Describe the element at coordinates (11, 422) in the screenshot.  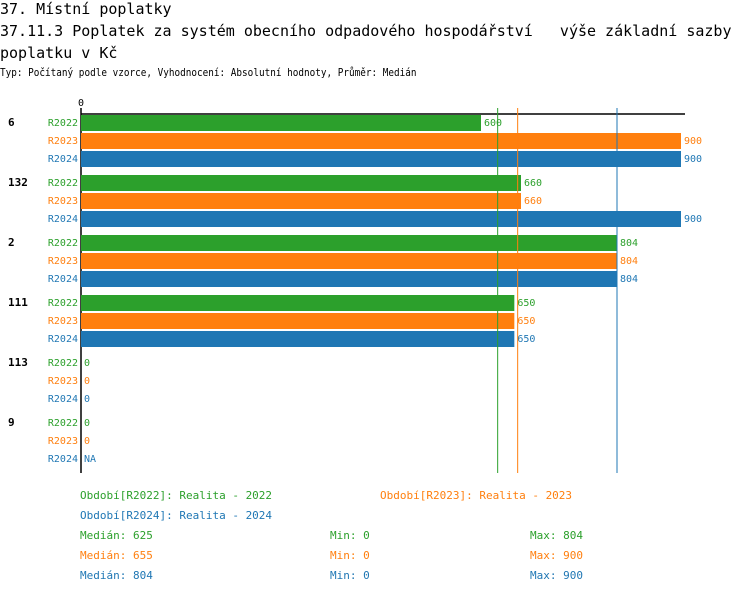
I see `category-label: 9` at that location.